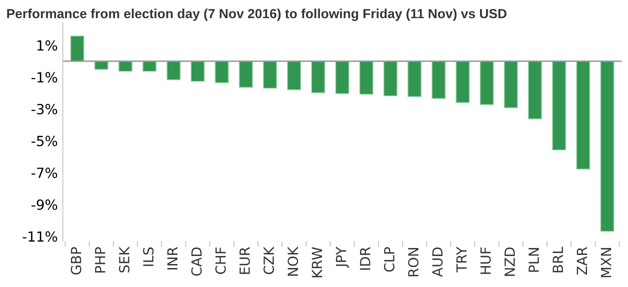  Describe the element at coordinates (124, 259) in the screenshot. I see `x-tick-label: SEK` at that location.